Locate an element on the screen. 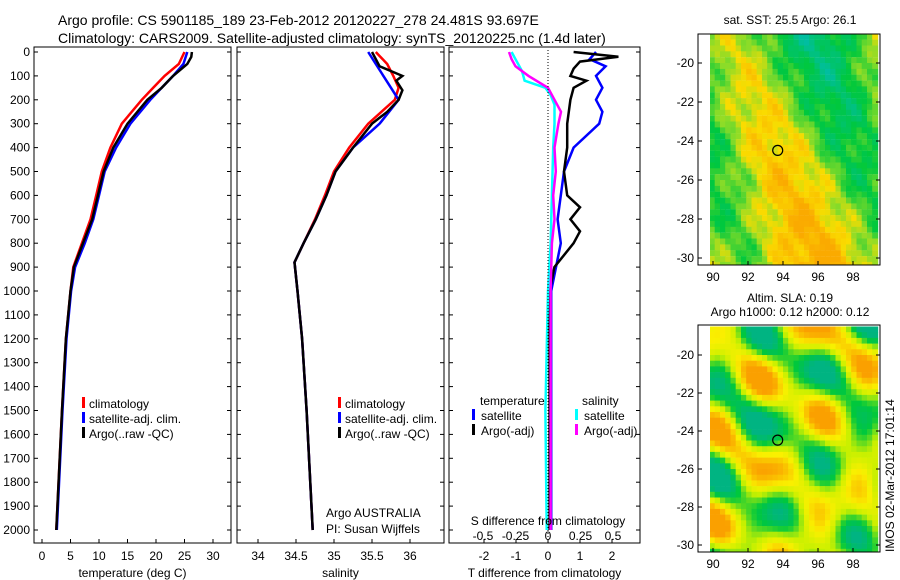 This screenshot has width=900, height=580. map-x-tick-label: 90 is located at coordinates (713, 564).